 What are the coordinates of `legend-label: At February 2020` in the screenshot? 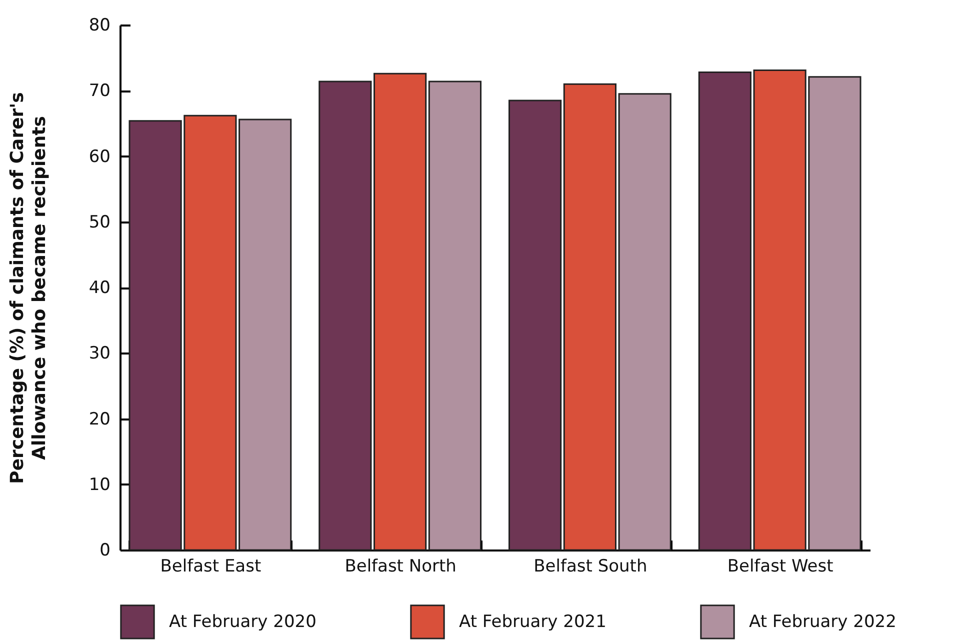 It's located at (242, 622).